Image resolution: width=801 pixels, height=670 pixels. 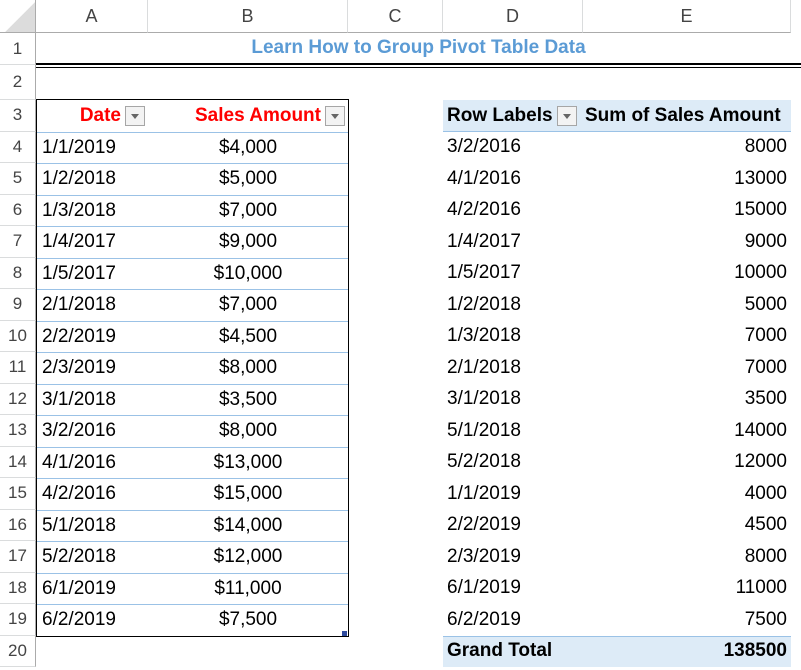 I want to click on pivot-grand-total-value: 138500, so click(x=755, y=650).